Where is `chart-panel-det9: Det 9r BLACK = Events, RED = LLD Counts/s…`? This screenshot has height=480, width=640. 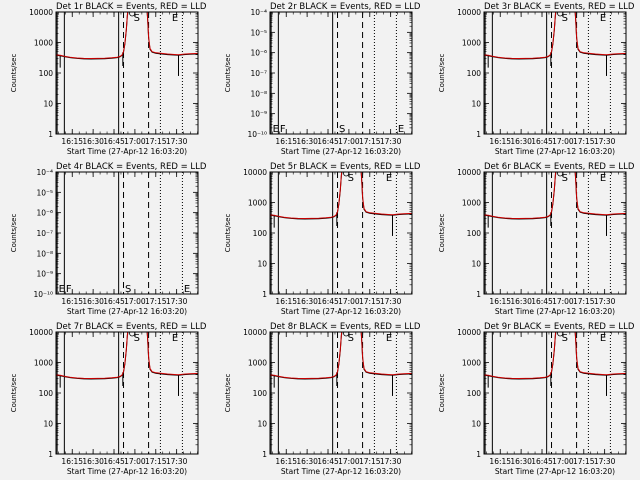 chart-panel-det9: Det 9r BLACK = Events, RED = LLD Counts/s… is located at coordinates (536, 399).